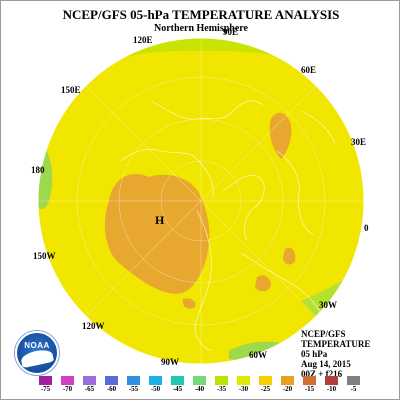 The image size is (400, 401). What do you see at coordinates (37, 358) in the screenshot?
I see `seagull-icon` at bounding box center [37, 358].